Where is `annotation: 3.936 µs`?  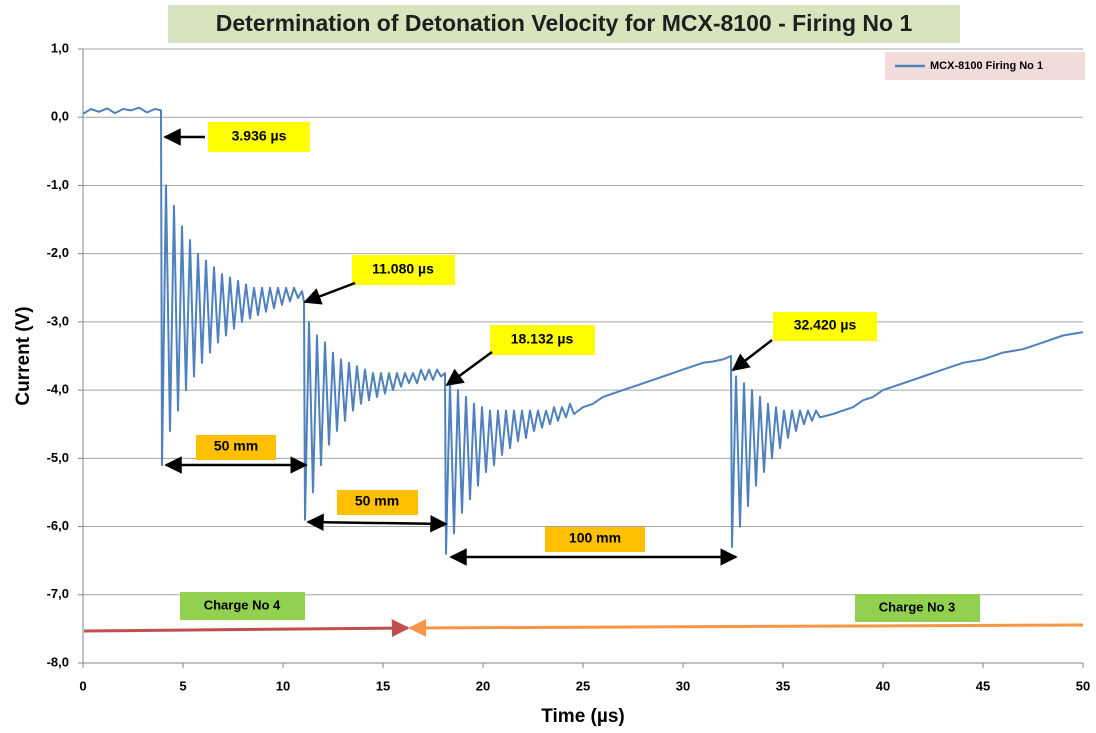 annotation: 3.936 µs is located at coordinates (259, 136).